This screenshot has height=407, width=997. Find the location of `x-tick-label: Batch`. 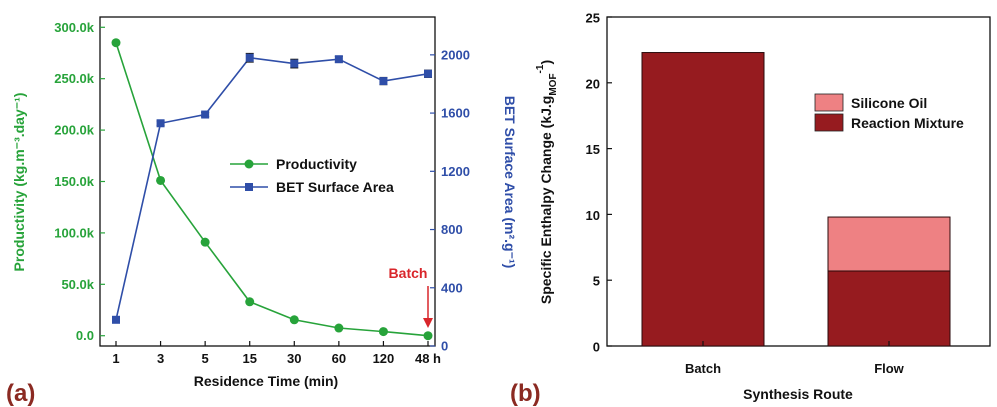

x-tick-label: Batch is located at coordinates (703, 368).